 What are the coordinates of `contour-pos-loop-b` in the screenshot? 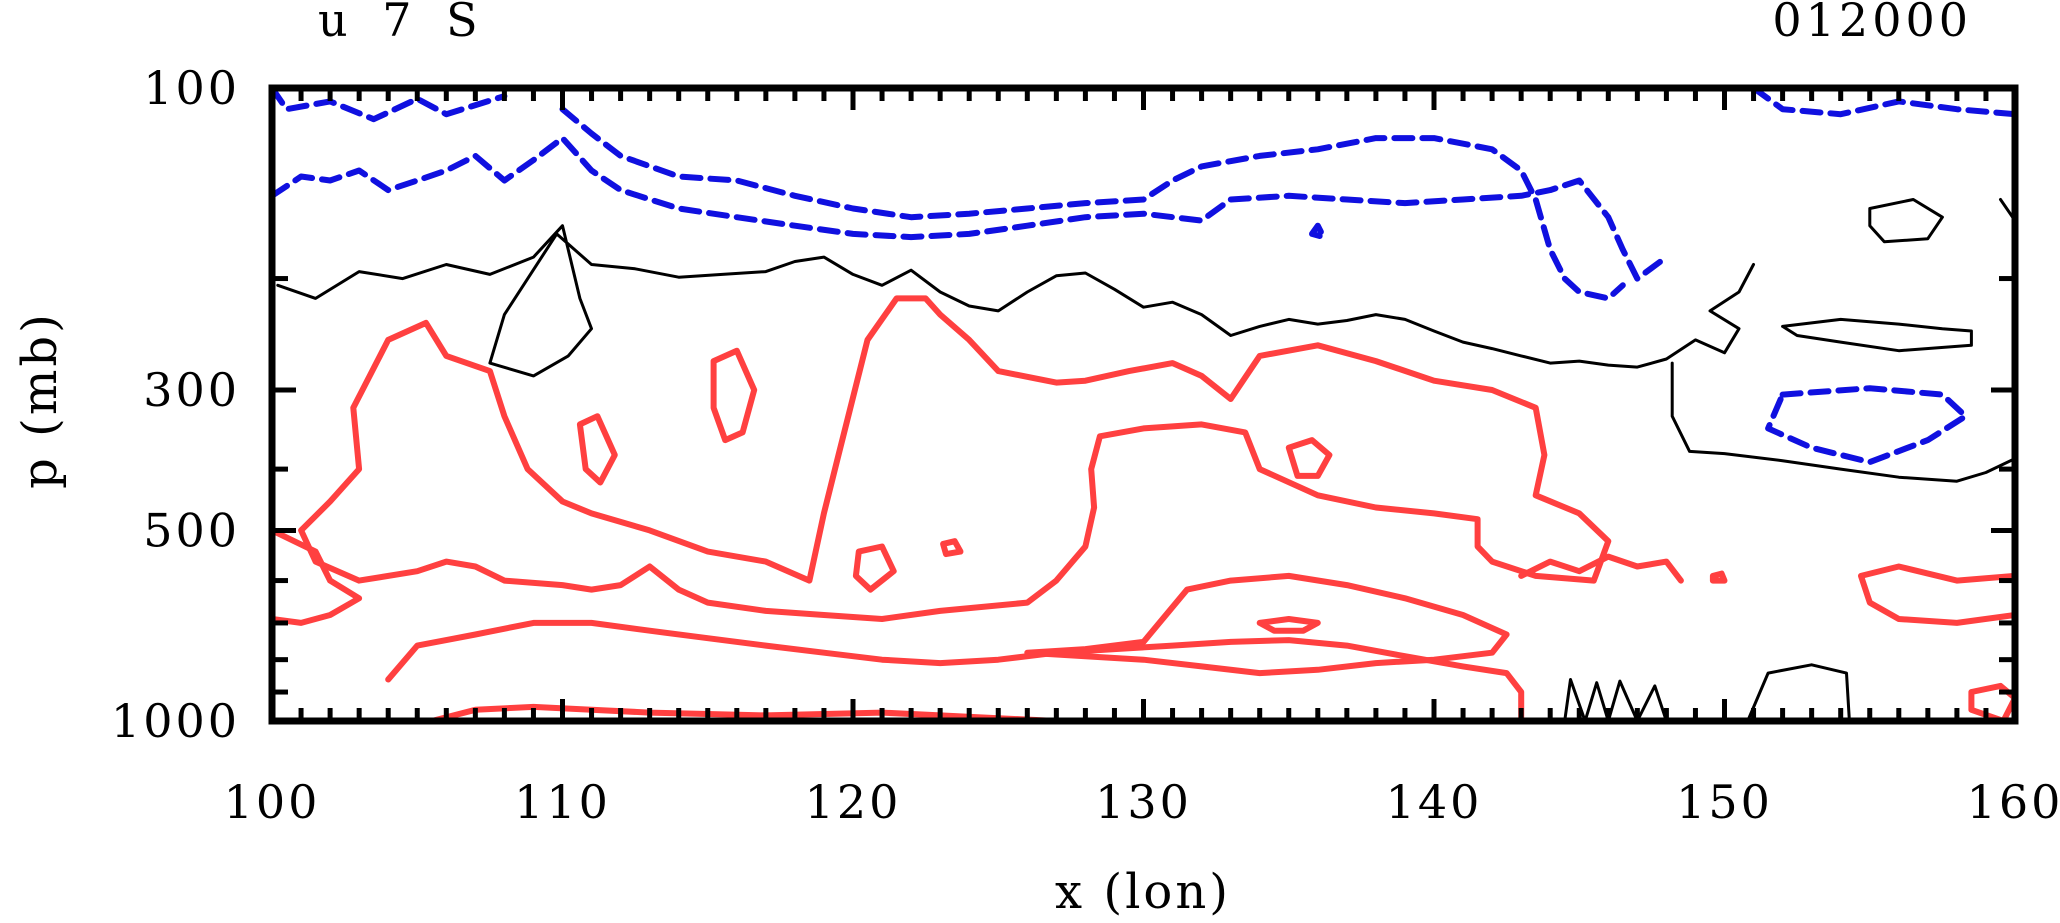 It's located at (597, 449).